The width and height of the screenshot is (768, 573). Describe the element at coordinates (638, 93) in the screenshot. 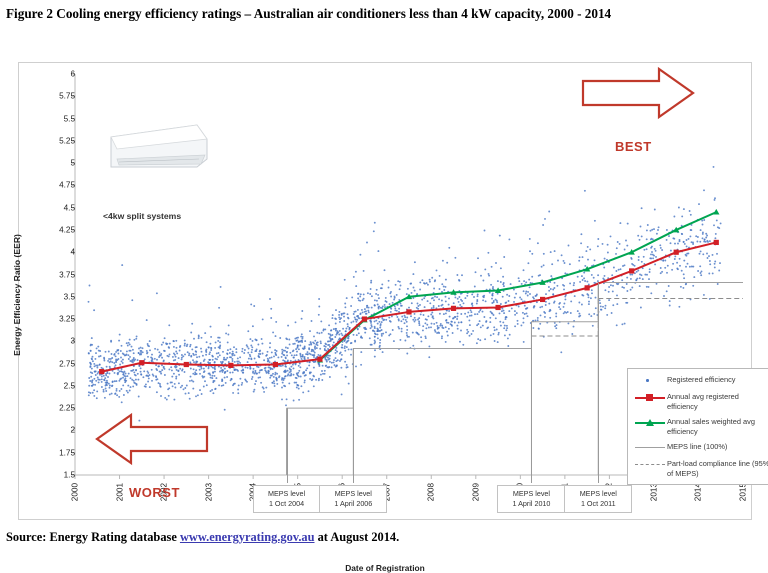

I see `best-arrow` at that location.